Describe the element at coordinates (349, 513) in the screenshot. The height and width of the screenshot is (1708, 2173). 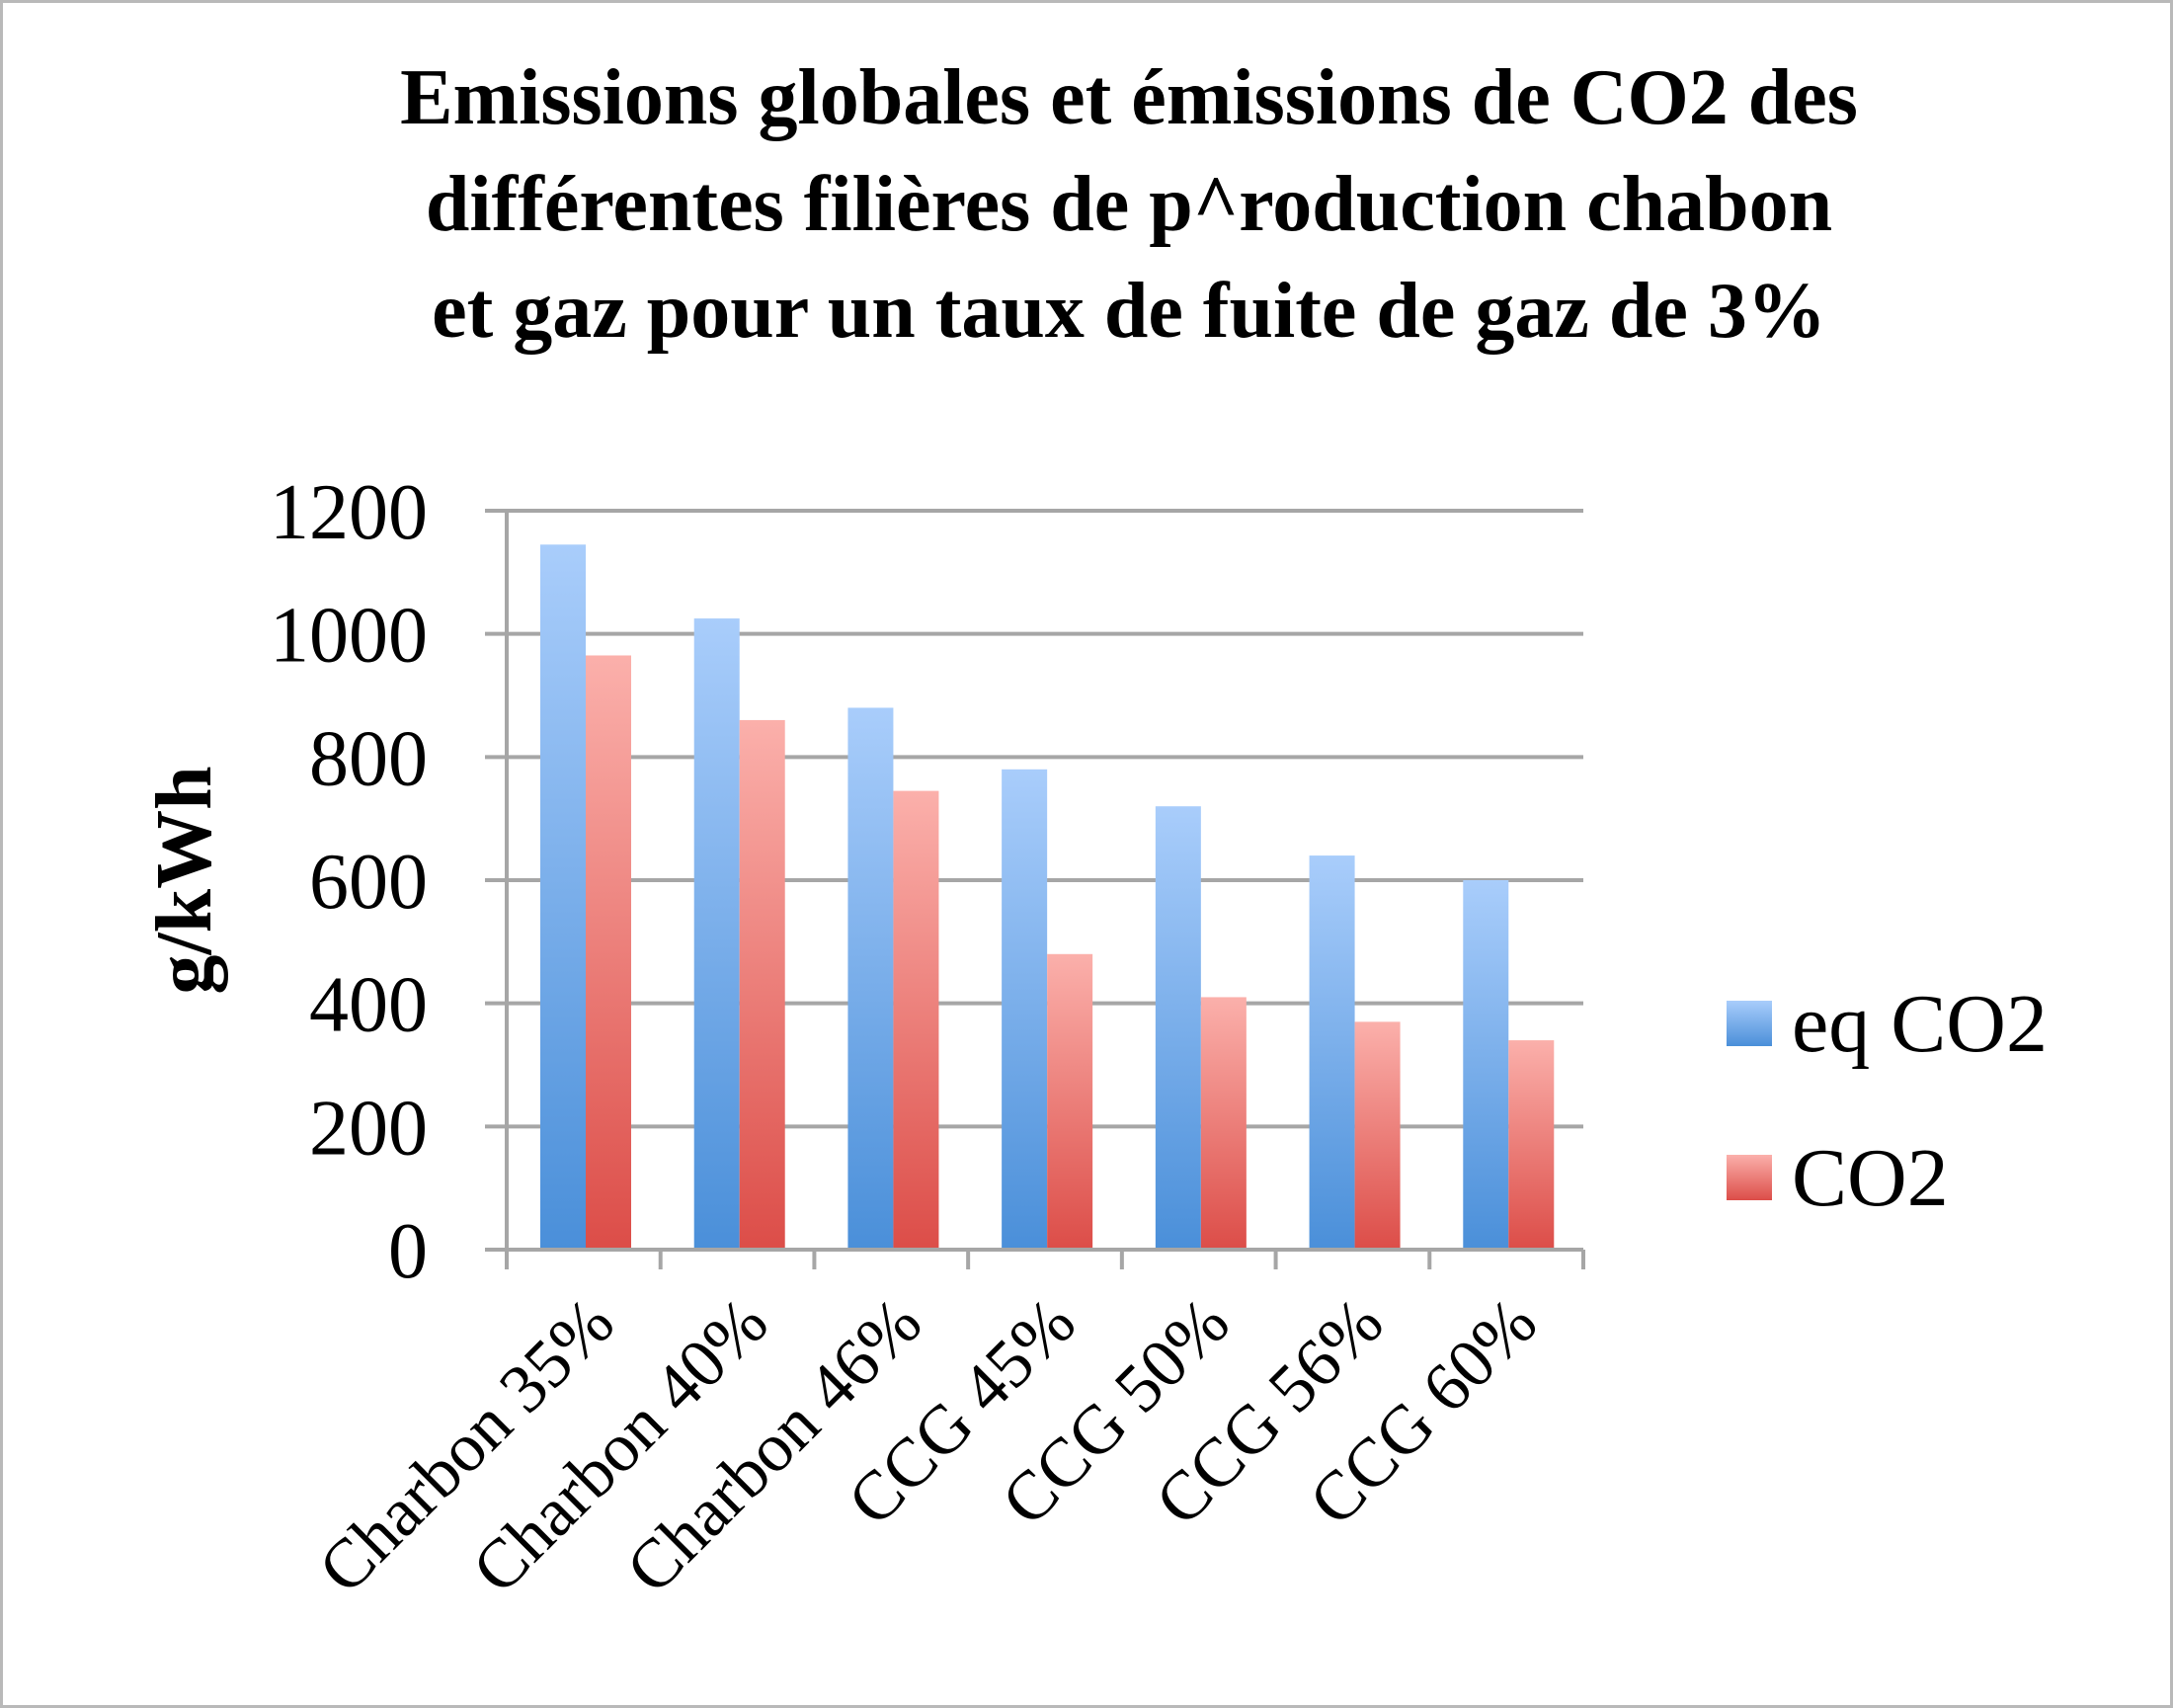
I see `y-tick-label: 1200` at that location.